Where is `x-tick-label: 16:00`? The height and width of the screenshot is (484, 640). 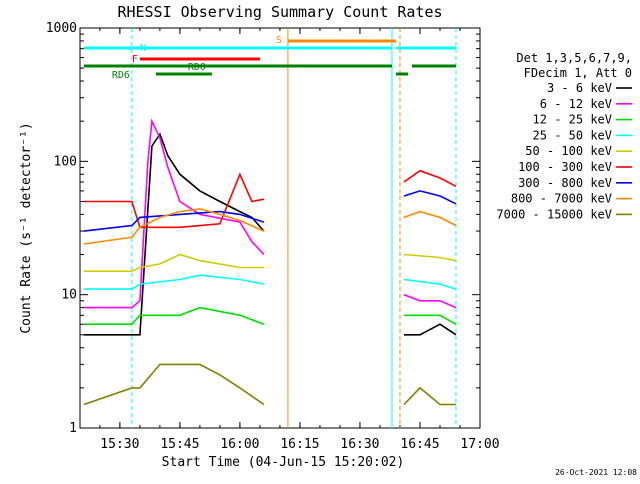 x-tick-label: 16:00 is located at coordinates (239, 444).